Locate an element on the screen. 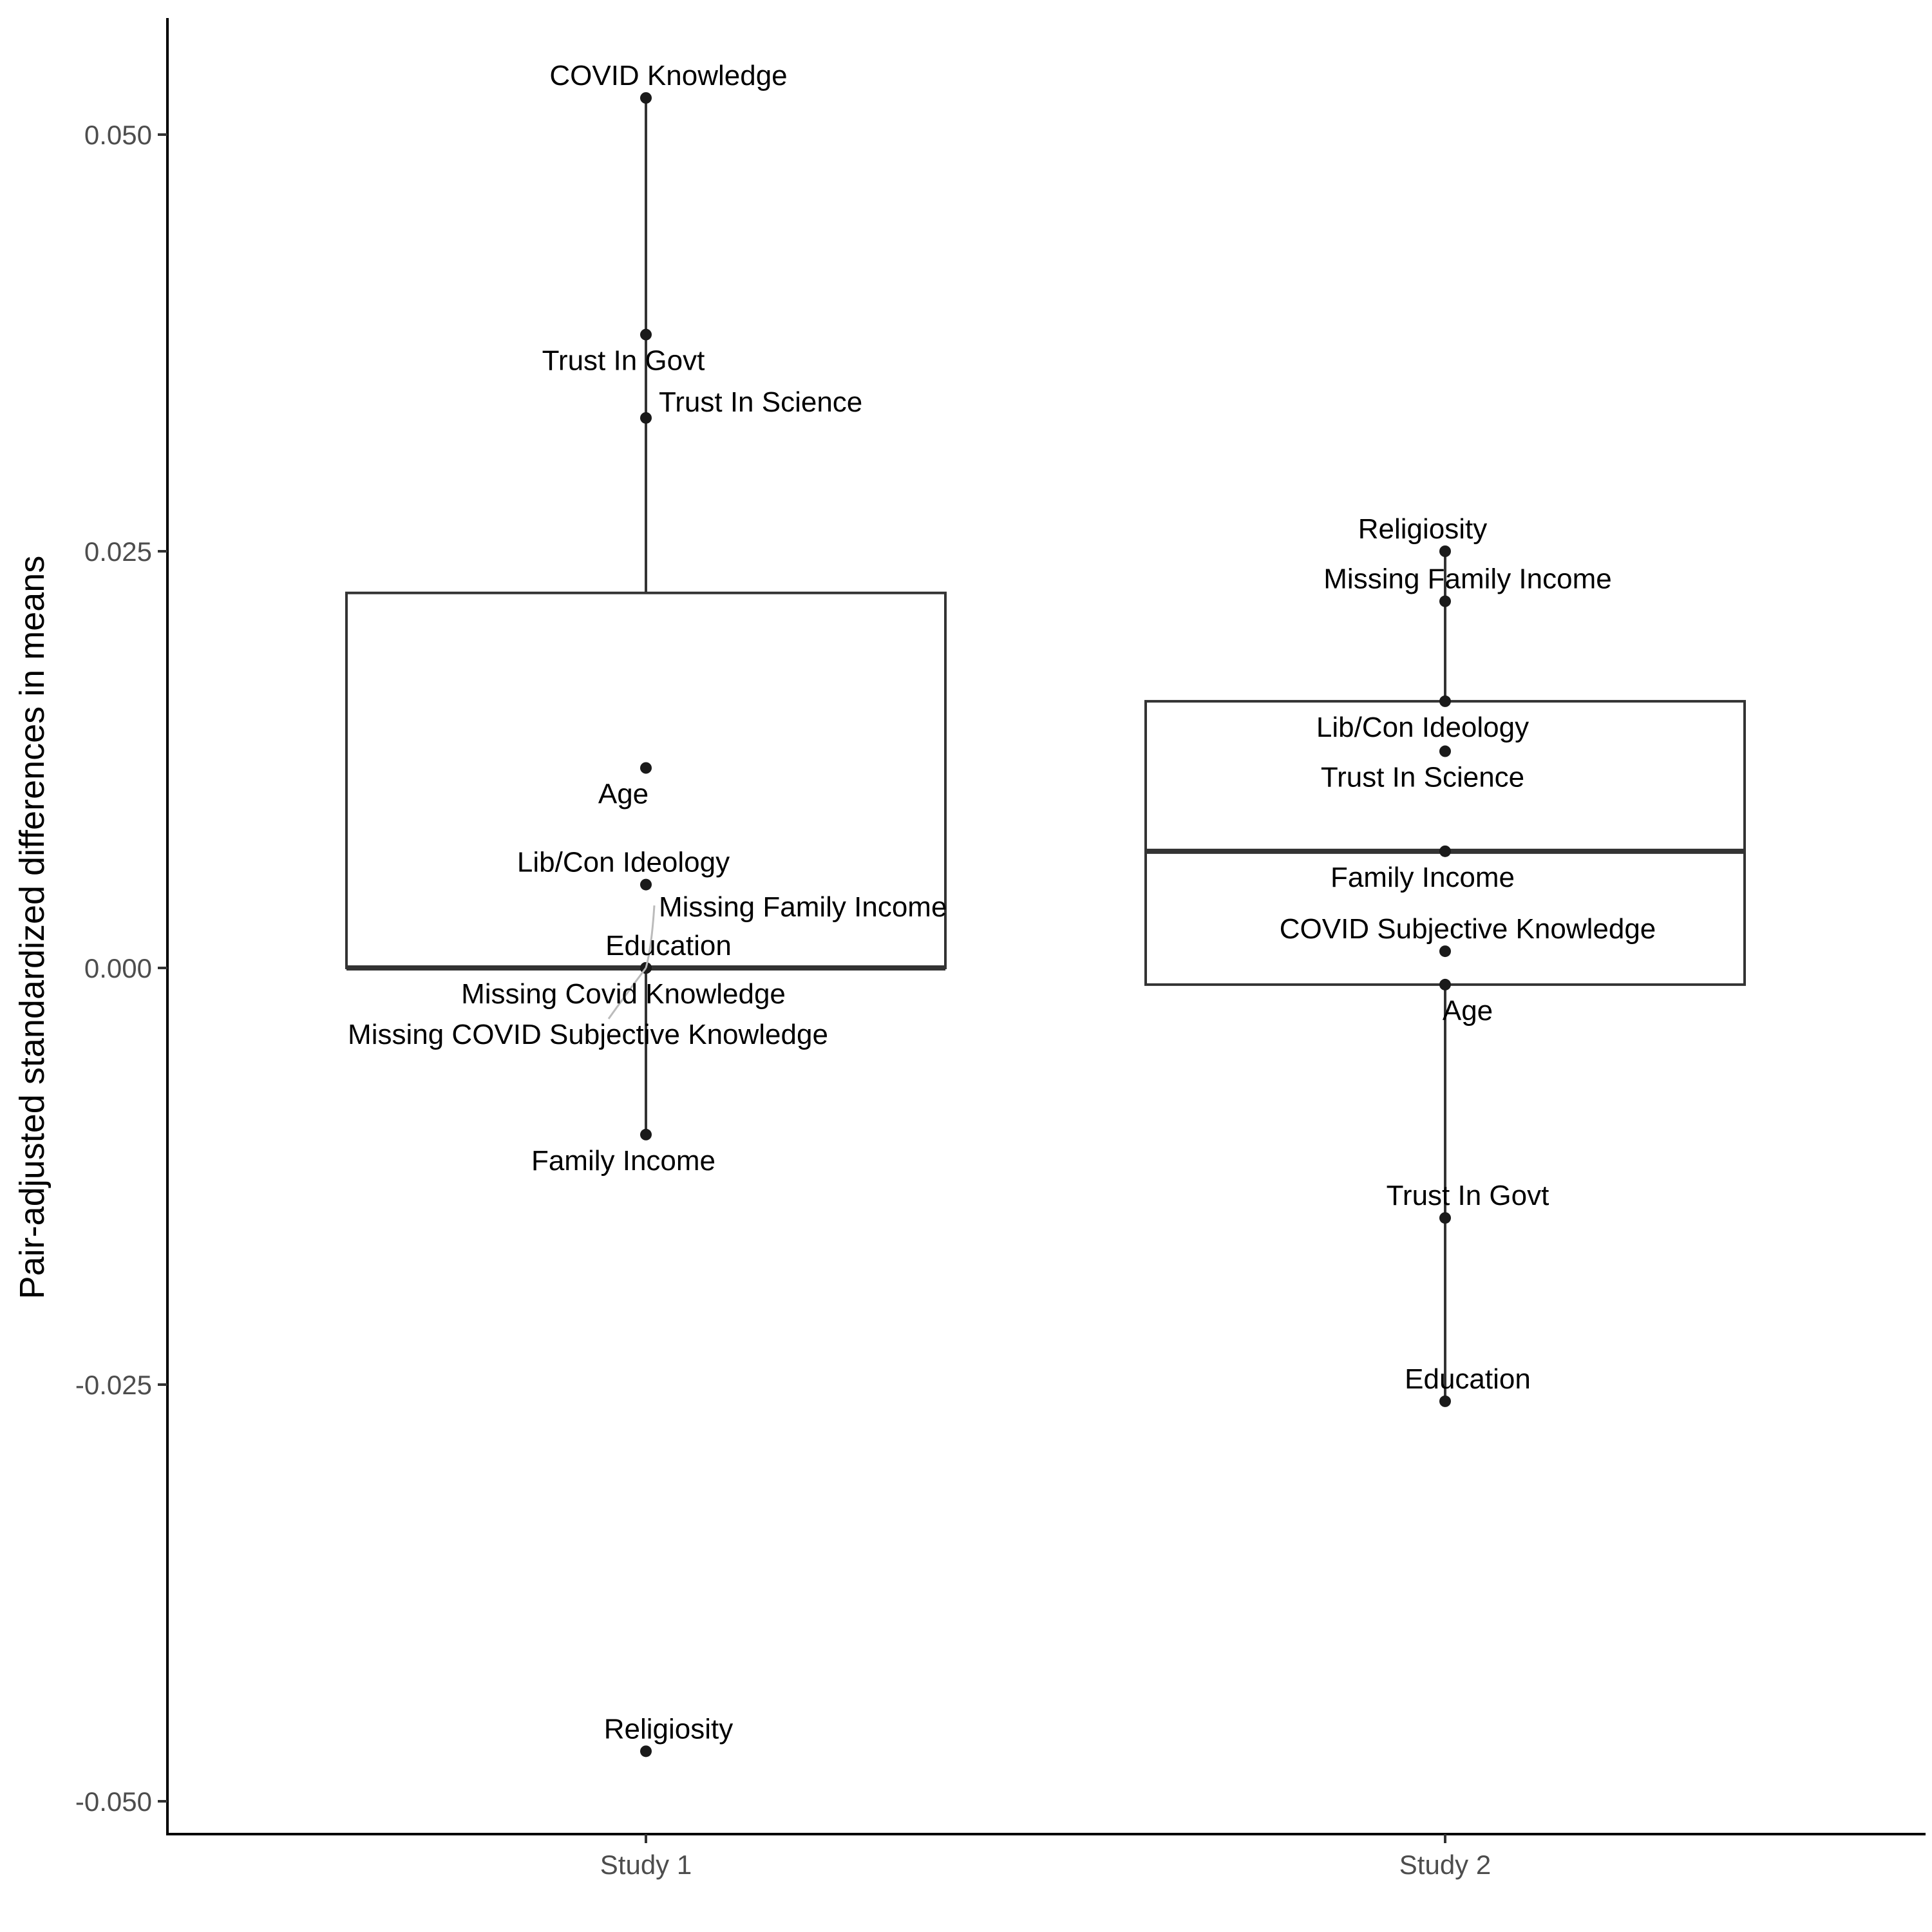 The height and width of the screenshot is (1932, 1932). x-ticks-layer: Study 1 Study 2 is located at coordinates (1045, 1857).